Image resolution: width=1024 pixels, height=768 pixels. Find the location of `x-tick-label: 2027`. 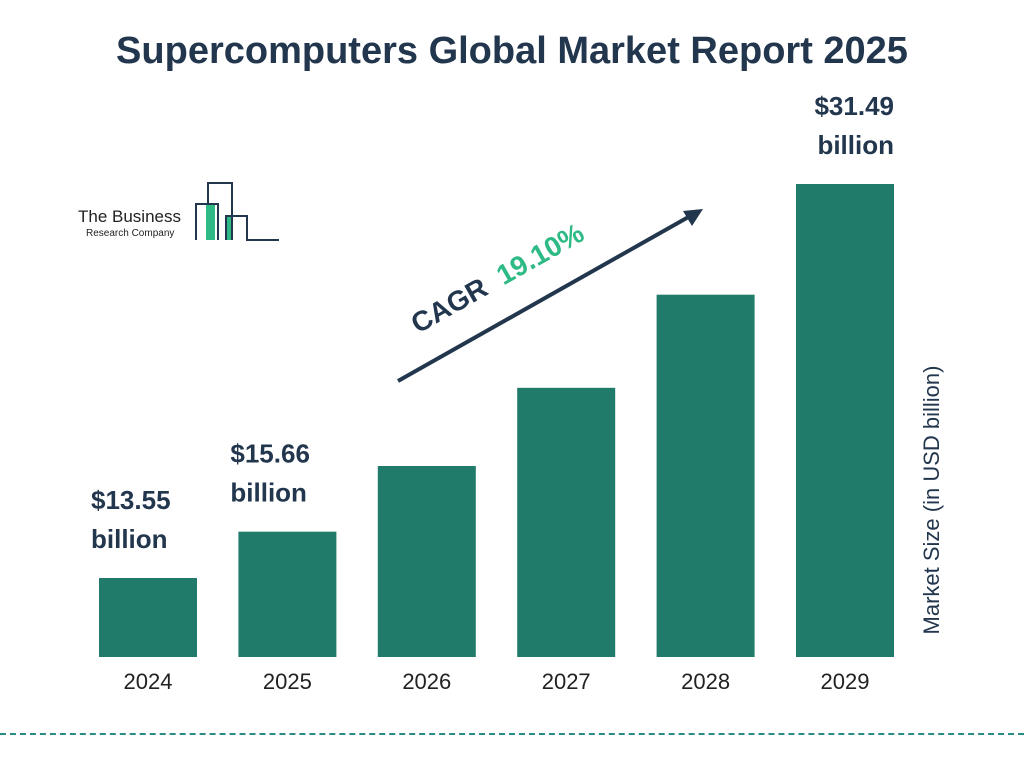

x-tick-label: 2027 is located at coordinates (566, 681).